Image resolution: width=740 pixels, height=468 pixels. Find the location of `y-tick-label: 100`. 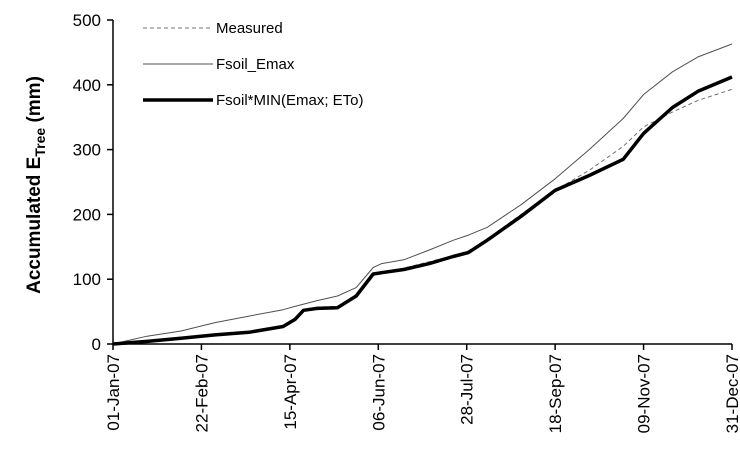

y-tick-label: 100 is located at coordinates (87, 279).